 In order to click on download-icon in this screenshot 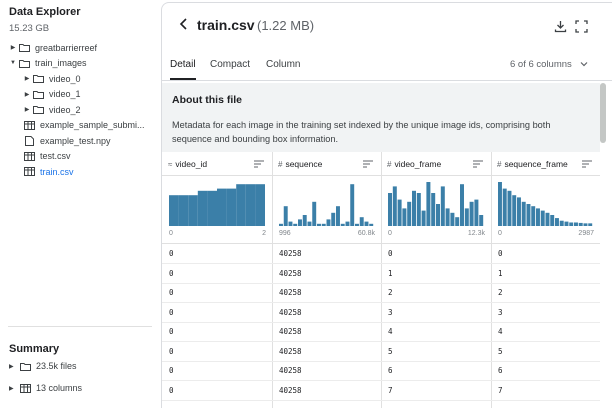, I will do `click(560, 26)`.